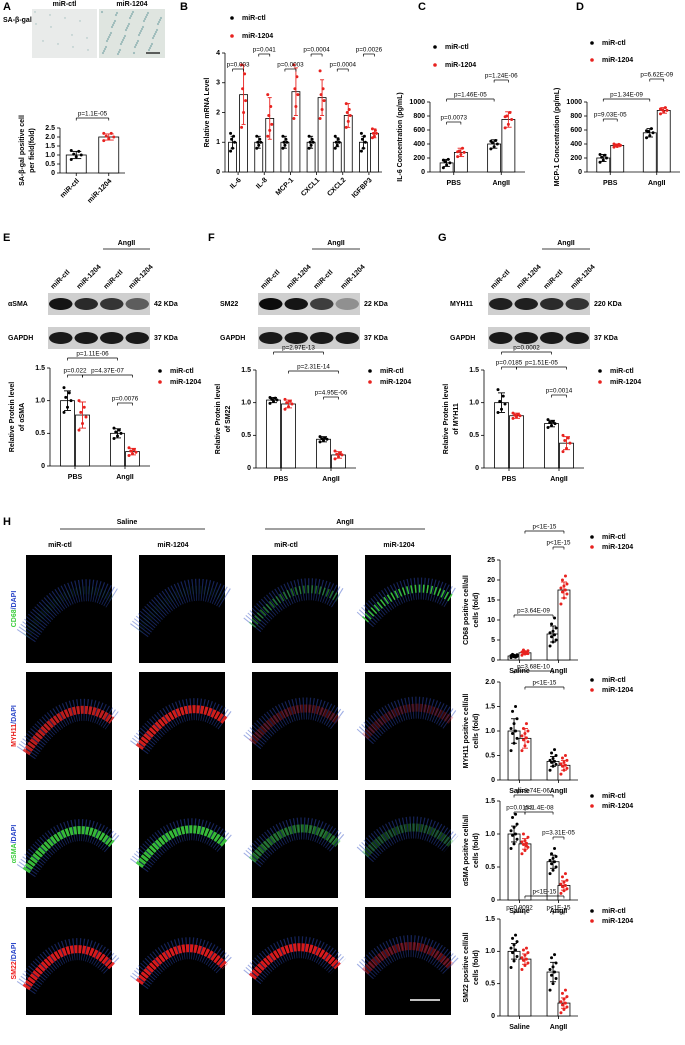 Image resolution: width=685 pixels, height=1045 pixels. What do you see at coordinates (232, 338) in the screenshot?
I see `band-name: GAPDH` at bounding box center [232, 338].